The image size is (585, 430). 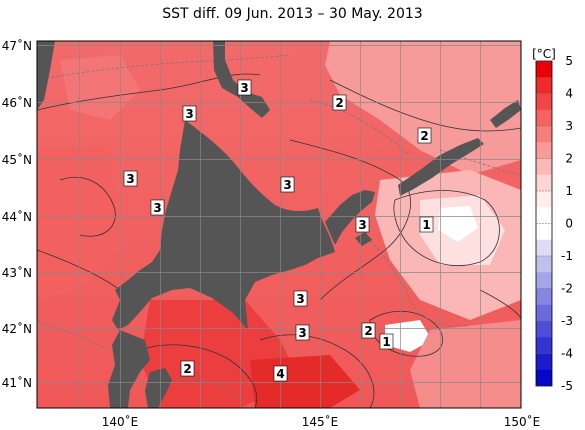 I want to click on lat-label: 42˚N, so click(x=17, y=328).